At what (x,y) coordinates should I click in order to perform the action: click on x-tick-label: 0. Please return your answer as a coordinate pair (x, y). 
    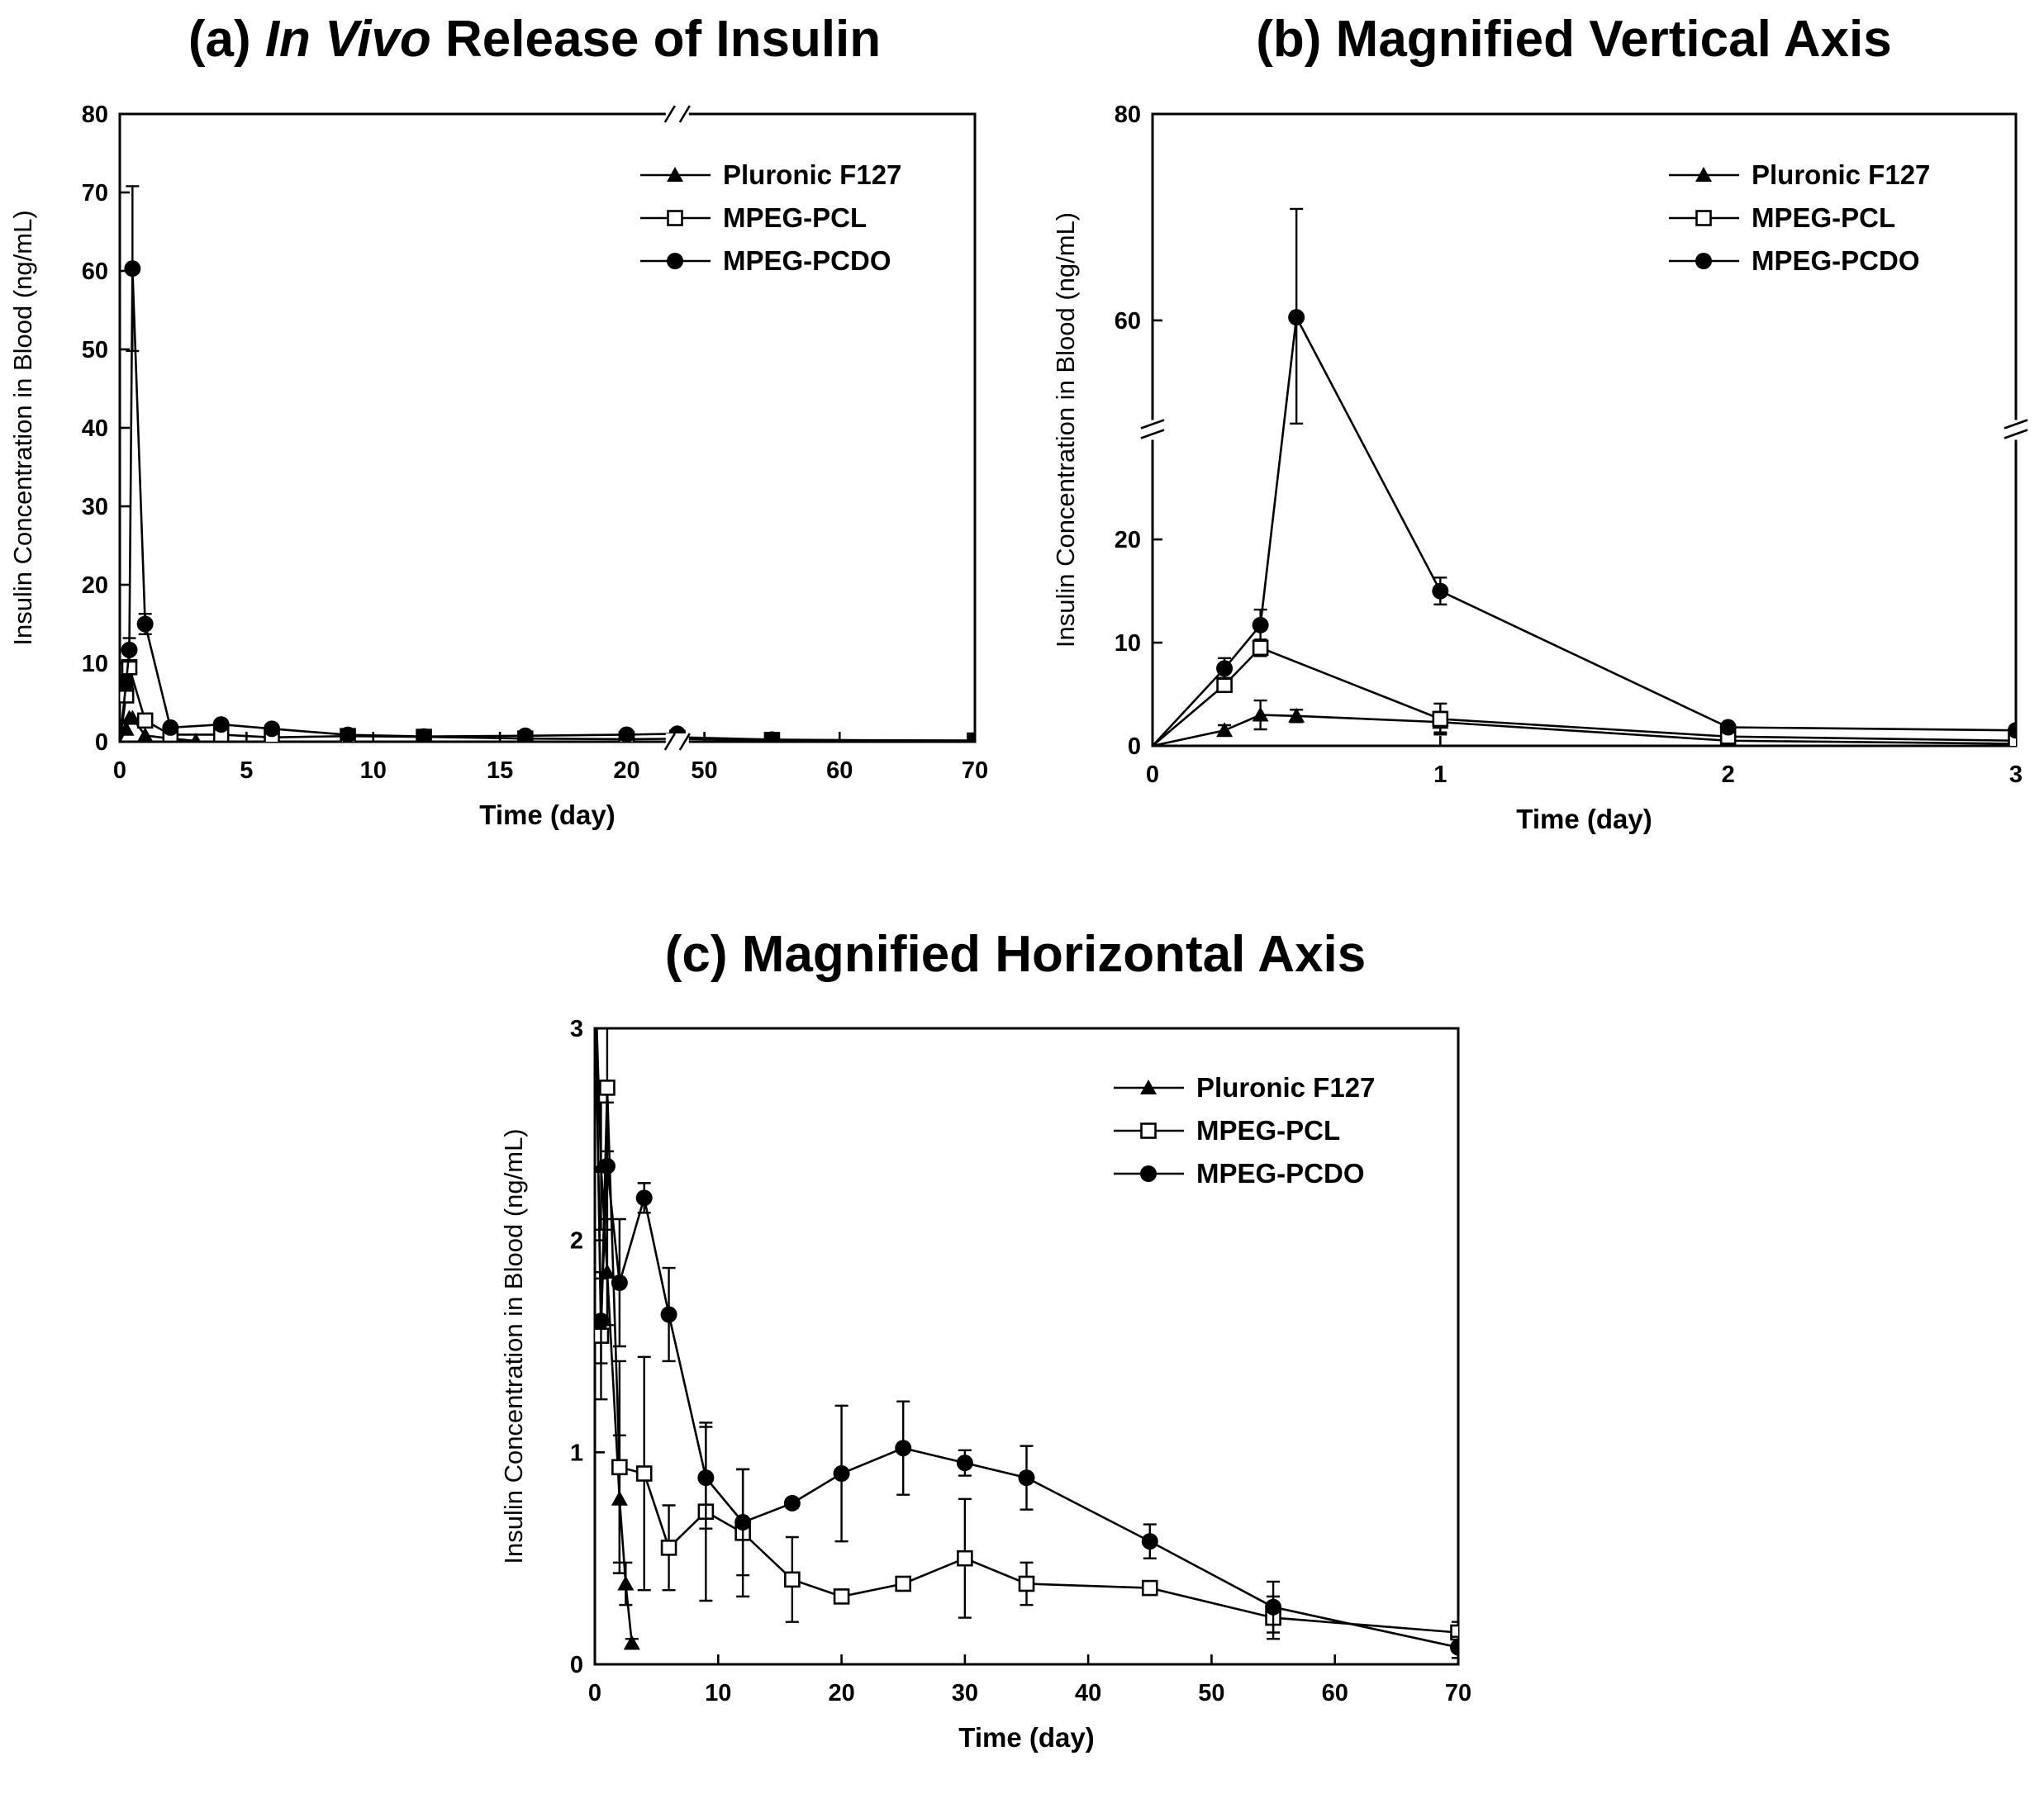
    Looking at the image, I should click on (1152, 775).